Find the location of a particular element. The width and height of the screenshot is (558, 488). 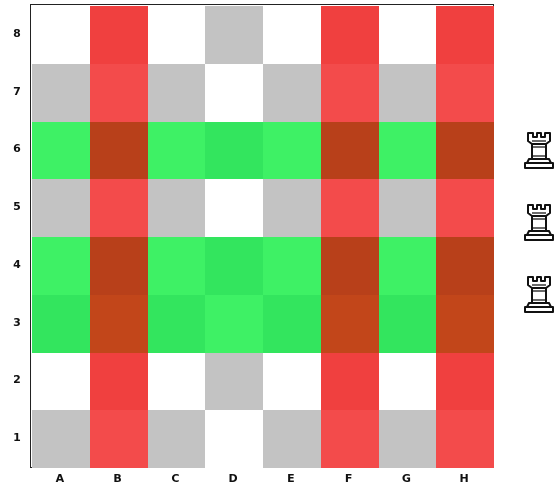

rank-label-7: 7 is located at coordinates (17, 91).